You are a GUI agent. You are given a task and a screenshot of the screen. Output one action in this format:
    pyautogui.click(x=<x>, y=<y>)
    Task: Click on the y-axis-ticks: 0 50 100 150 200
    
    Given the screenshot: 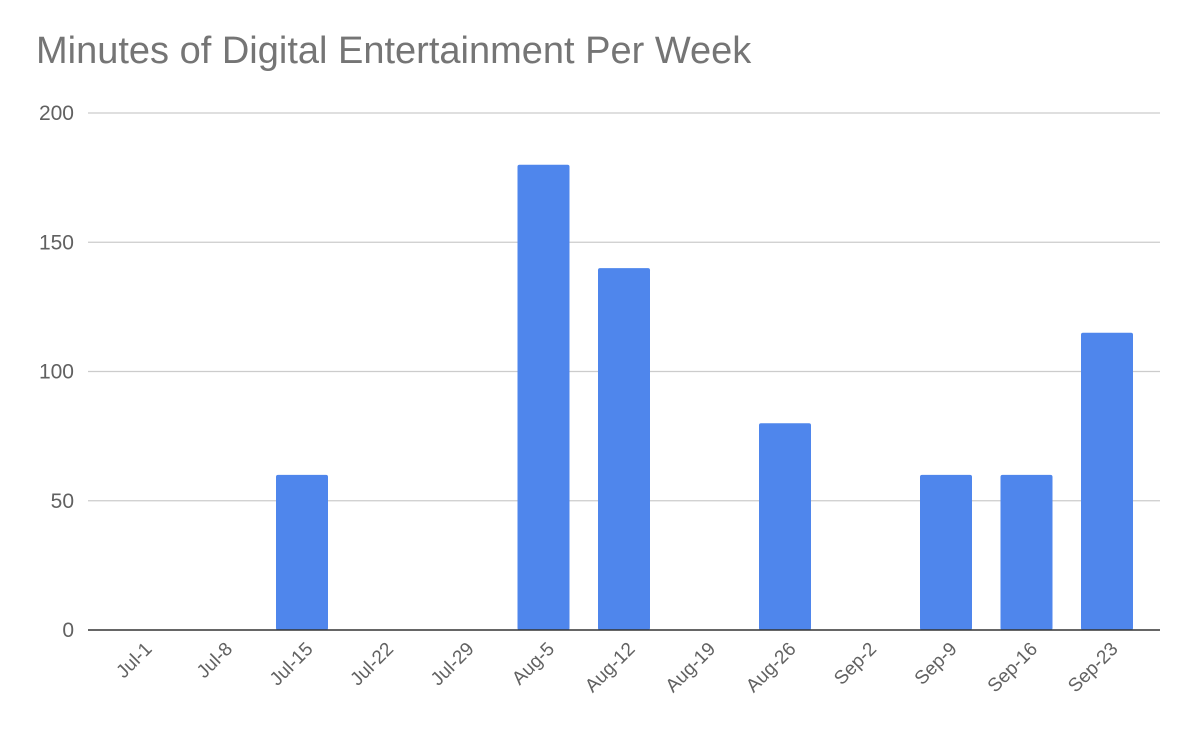 What is the action you would take?
    pyautogui.click(x=56, y=372)
    